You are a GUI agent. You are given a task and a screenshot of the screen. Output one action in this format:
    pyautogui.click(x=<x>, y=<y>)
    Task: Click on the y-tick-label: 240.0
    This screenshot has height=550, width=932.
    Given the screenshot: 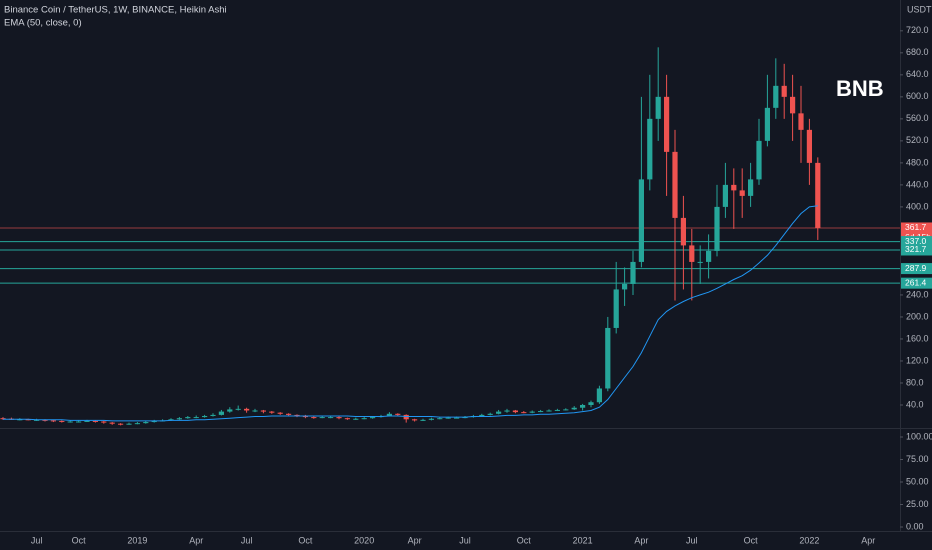 What is the action you would take?
    pyautogui.click(x=917, y=294)
    